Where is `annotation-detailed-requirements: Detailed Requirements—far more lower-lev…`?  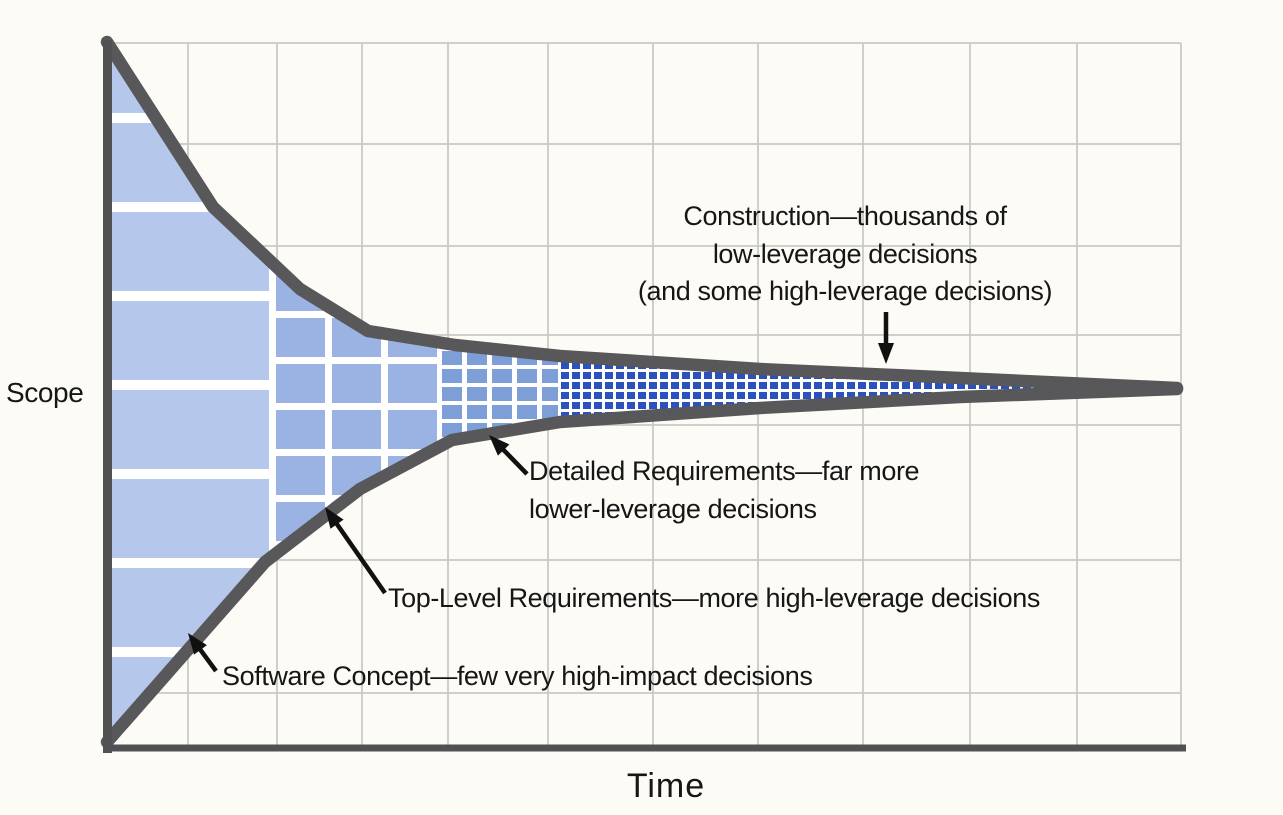 annotation-detailed-requirements: Detailed Requirements—far more lower-lev… is located at coordinates (724, 490).